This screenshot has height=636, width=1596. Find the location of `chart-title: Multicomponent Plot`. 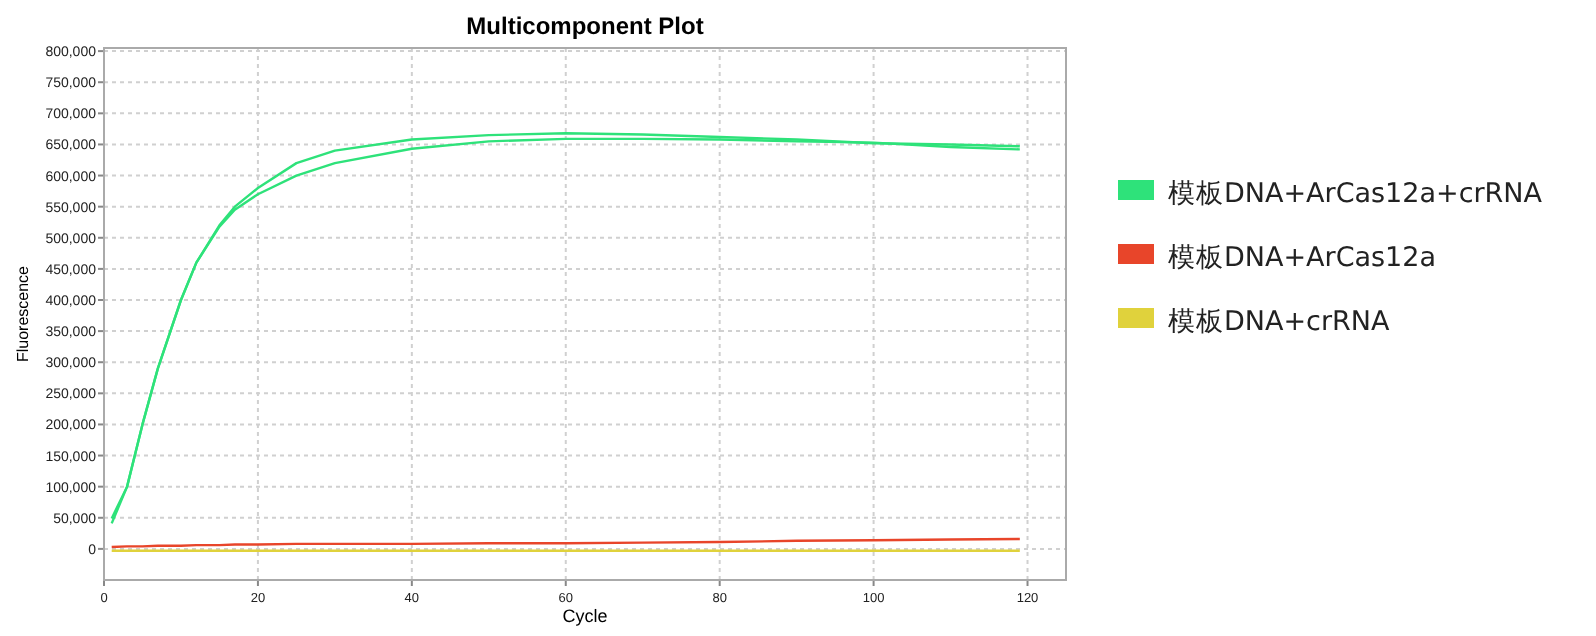

chart-title: Multicomponent Plot is located at coordinates (585, 26).